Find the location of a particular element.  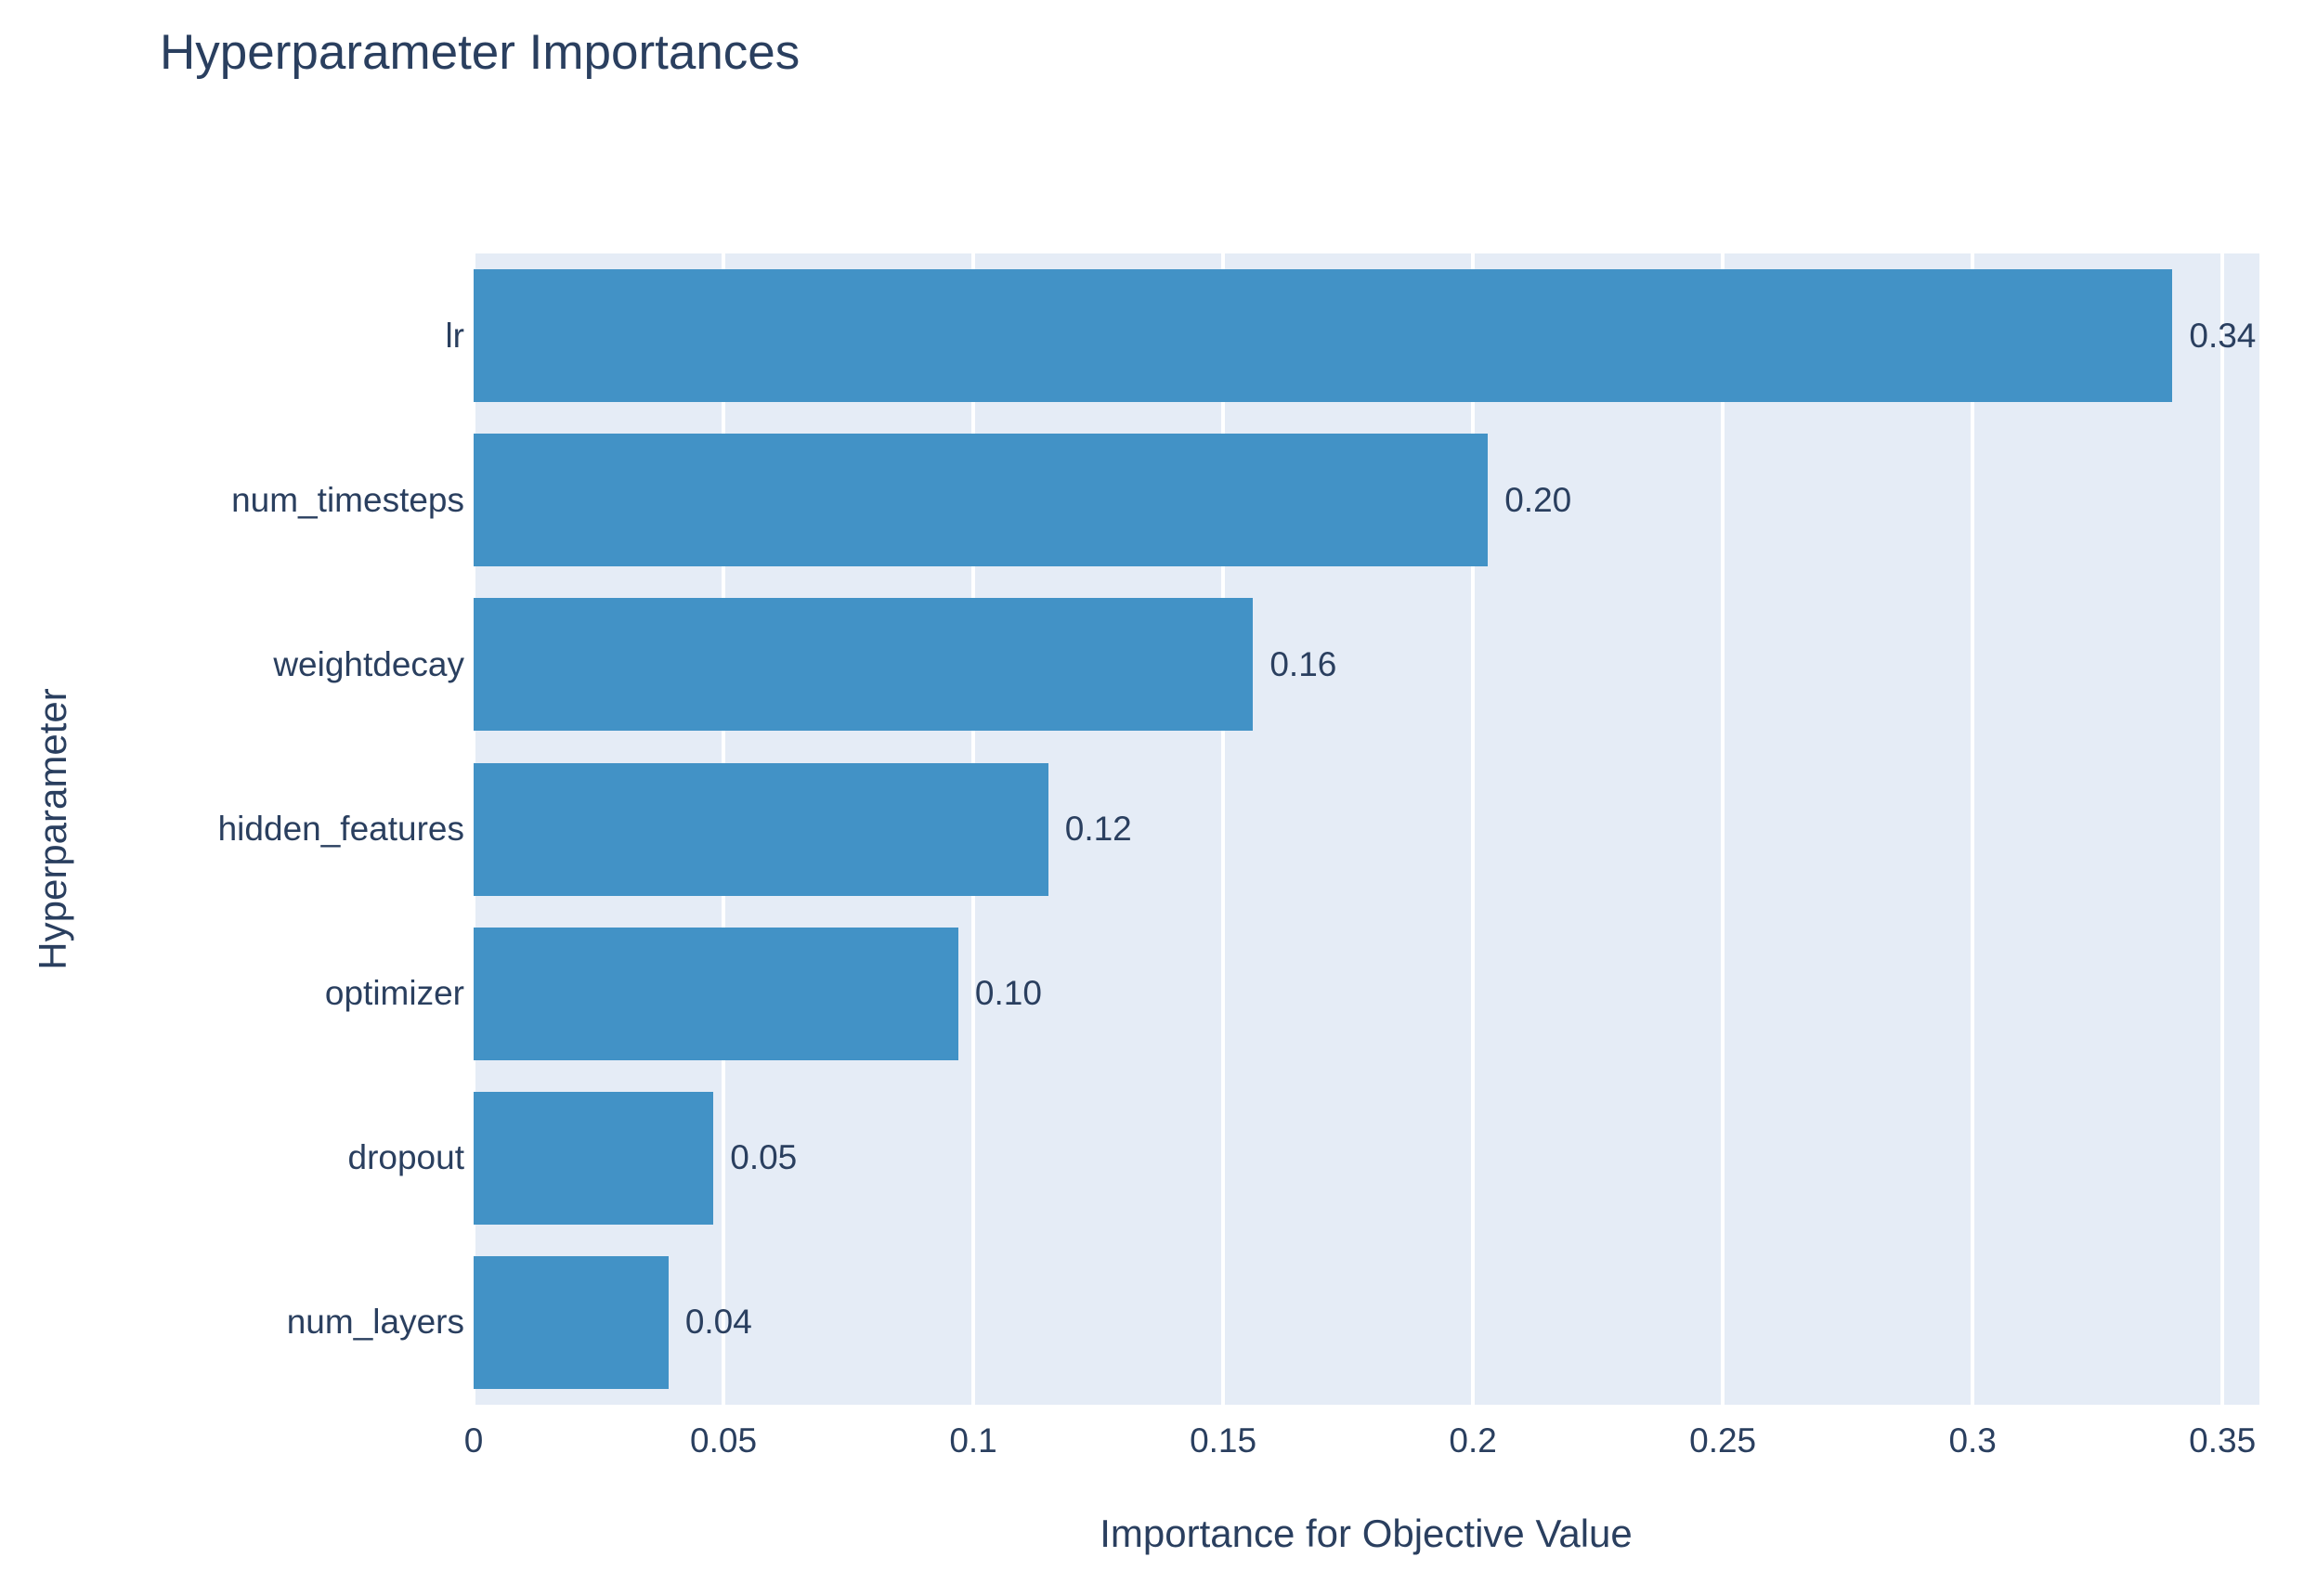

value-label-lr: 0.34 is located at coordinates (2223, 336).